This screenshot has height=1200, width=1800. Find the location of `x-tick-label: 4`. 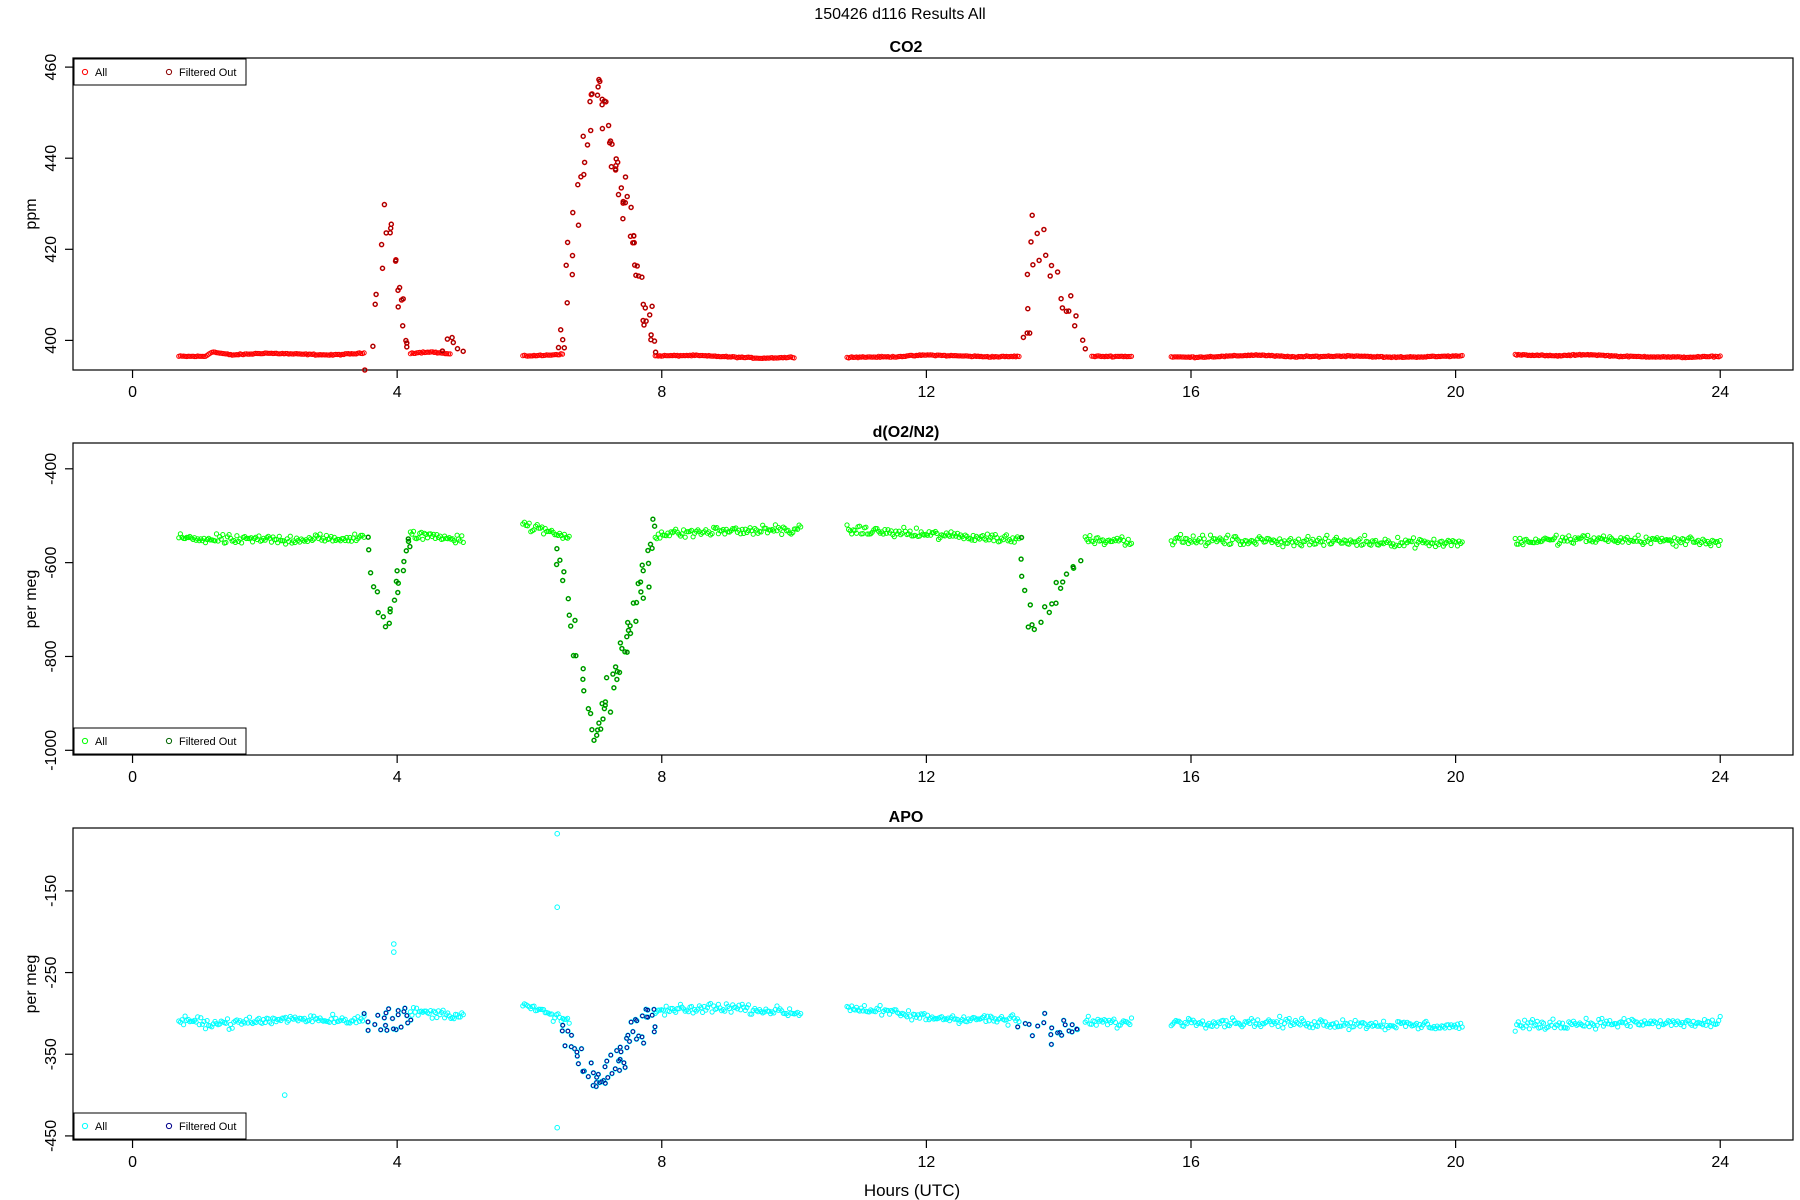

x-tick-label: 4 is located at coordinates (397, 777).